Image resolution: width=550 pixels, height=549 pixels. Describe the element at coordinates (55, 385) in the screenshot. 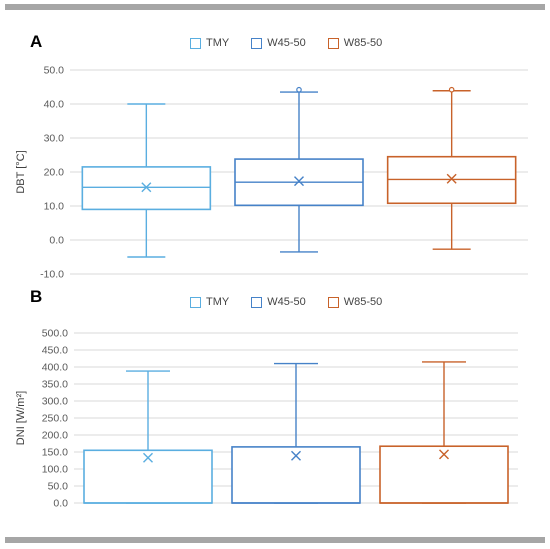

I see `y-tick-label: 350.0` at that location.